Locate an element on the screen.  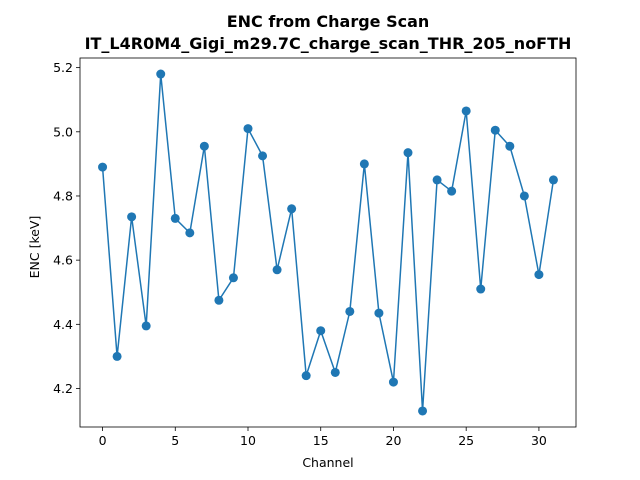
x-tick-label-0: 0 is located at coordinates (103, 440).